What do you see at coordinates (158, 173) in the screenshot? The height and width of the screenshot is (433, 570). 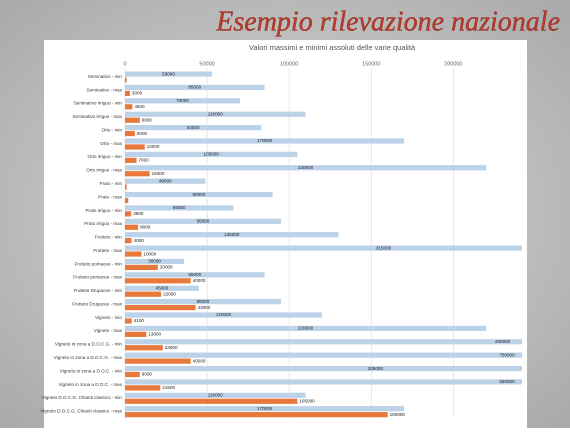 I see `data-label: 15000` at bounding box center [158, 173].